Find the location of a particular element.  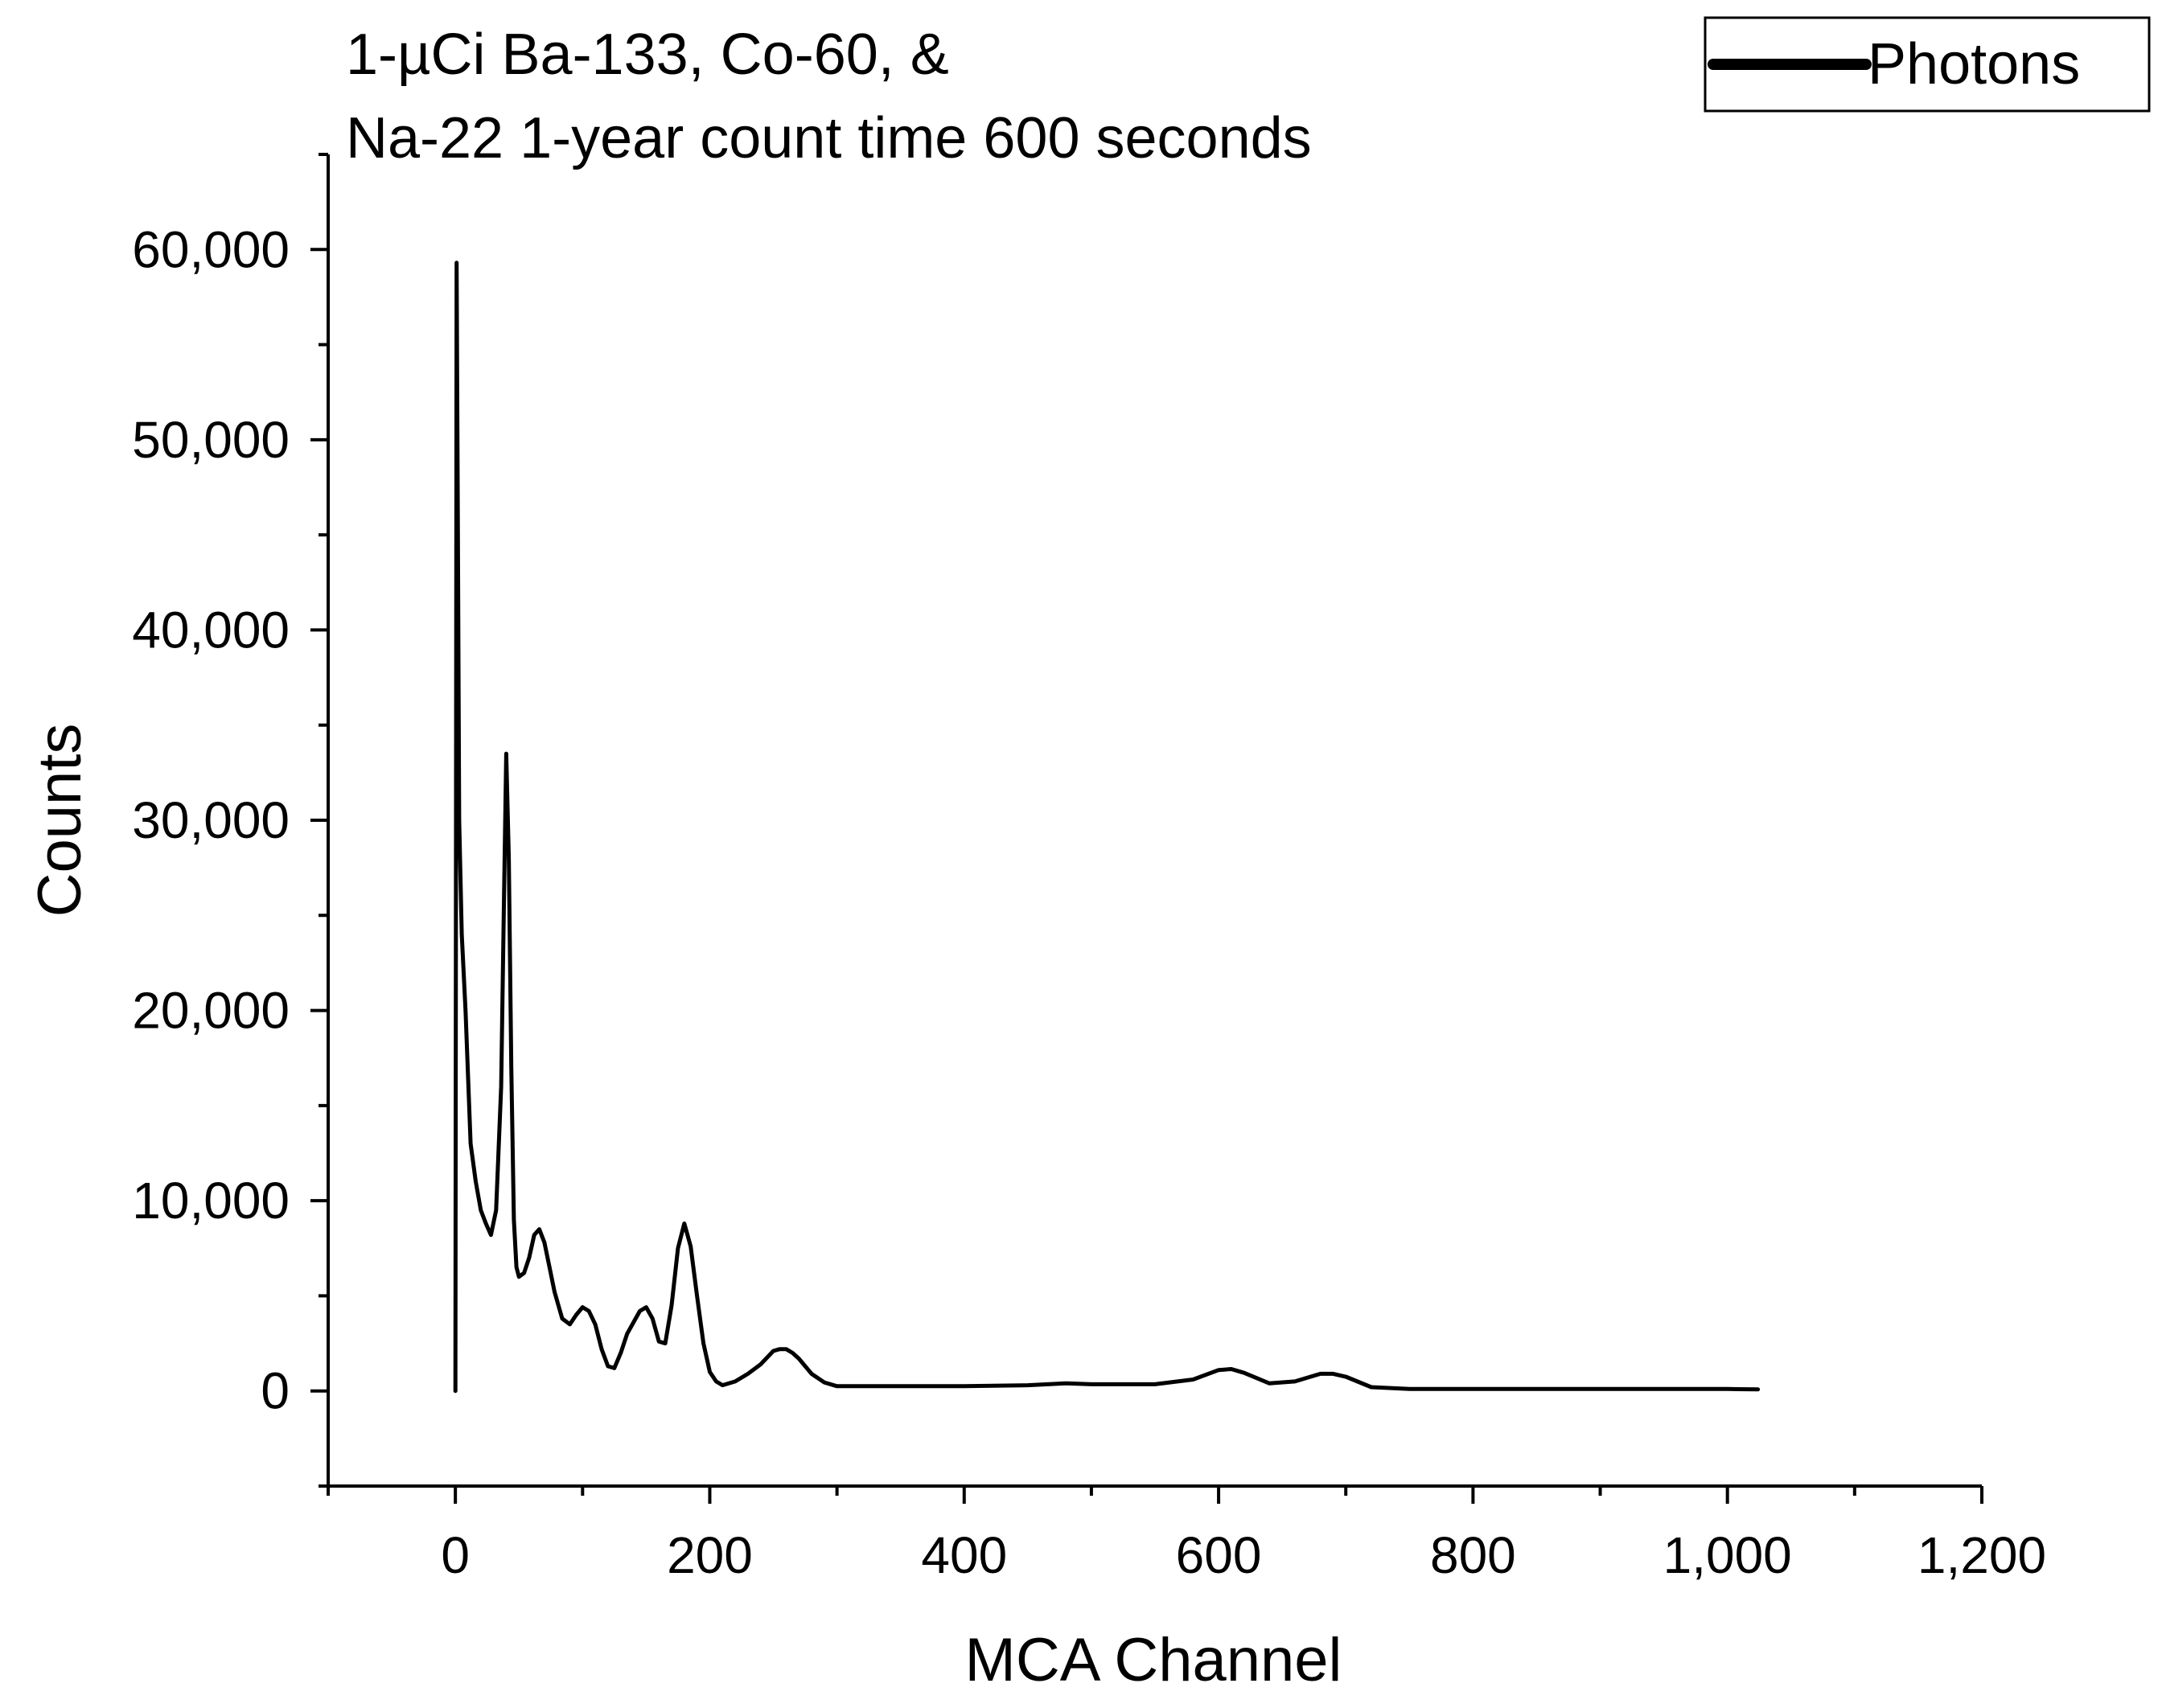

x-ticks: 0 200 400 600 800 1,000 1,200 is located at coordinates (1186, 1535).